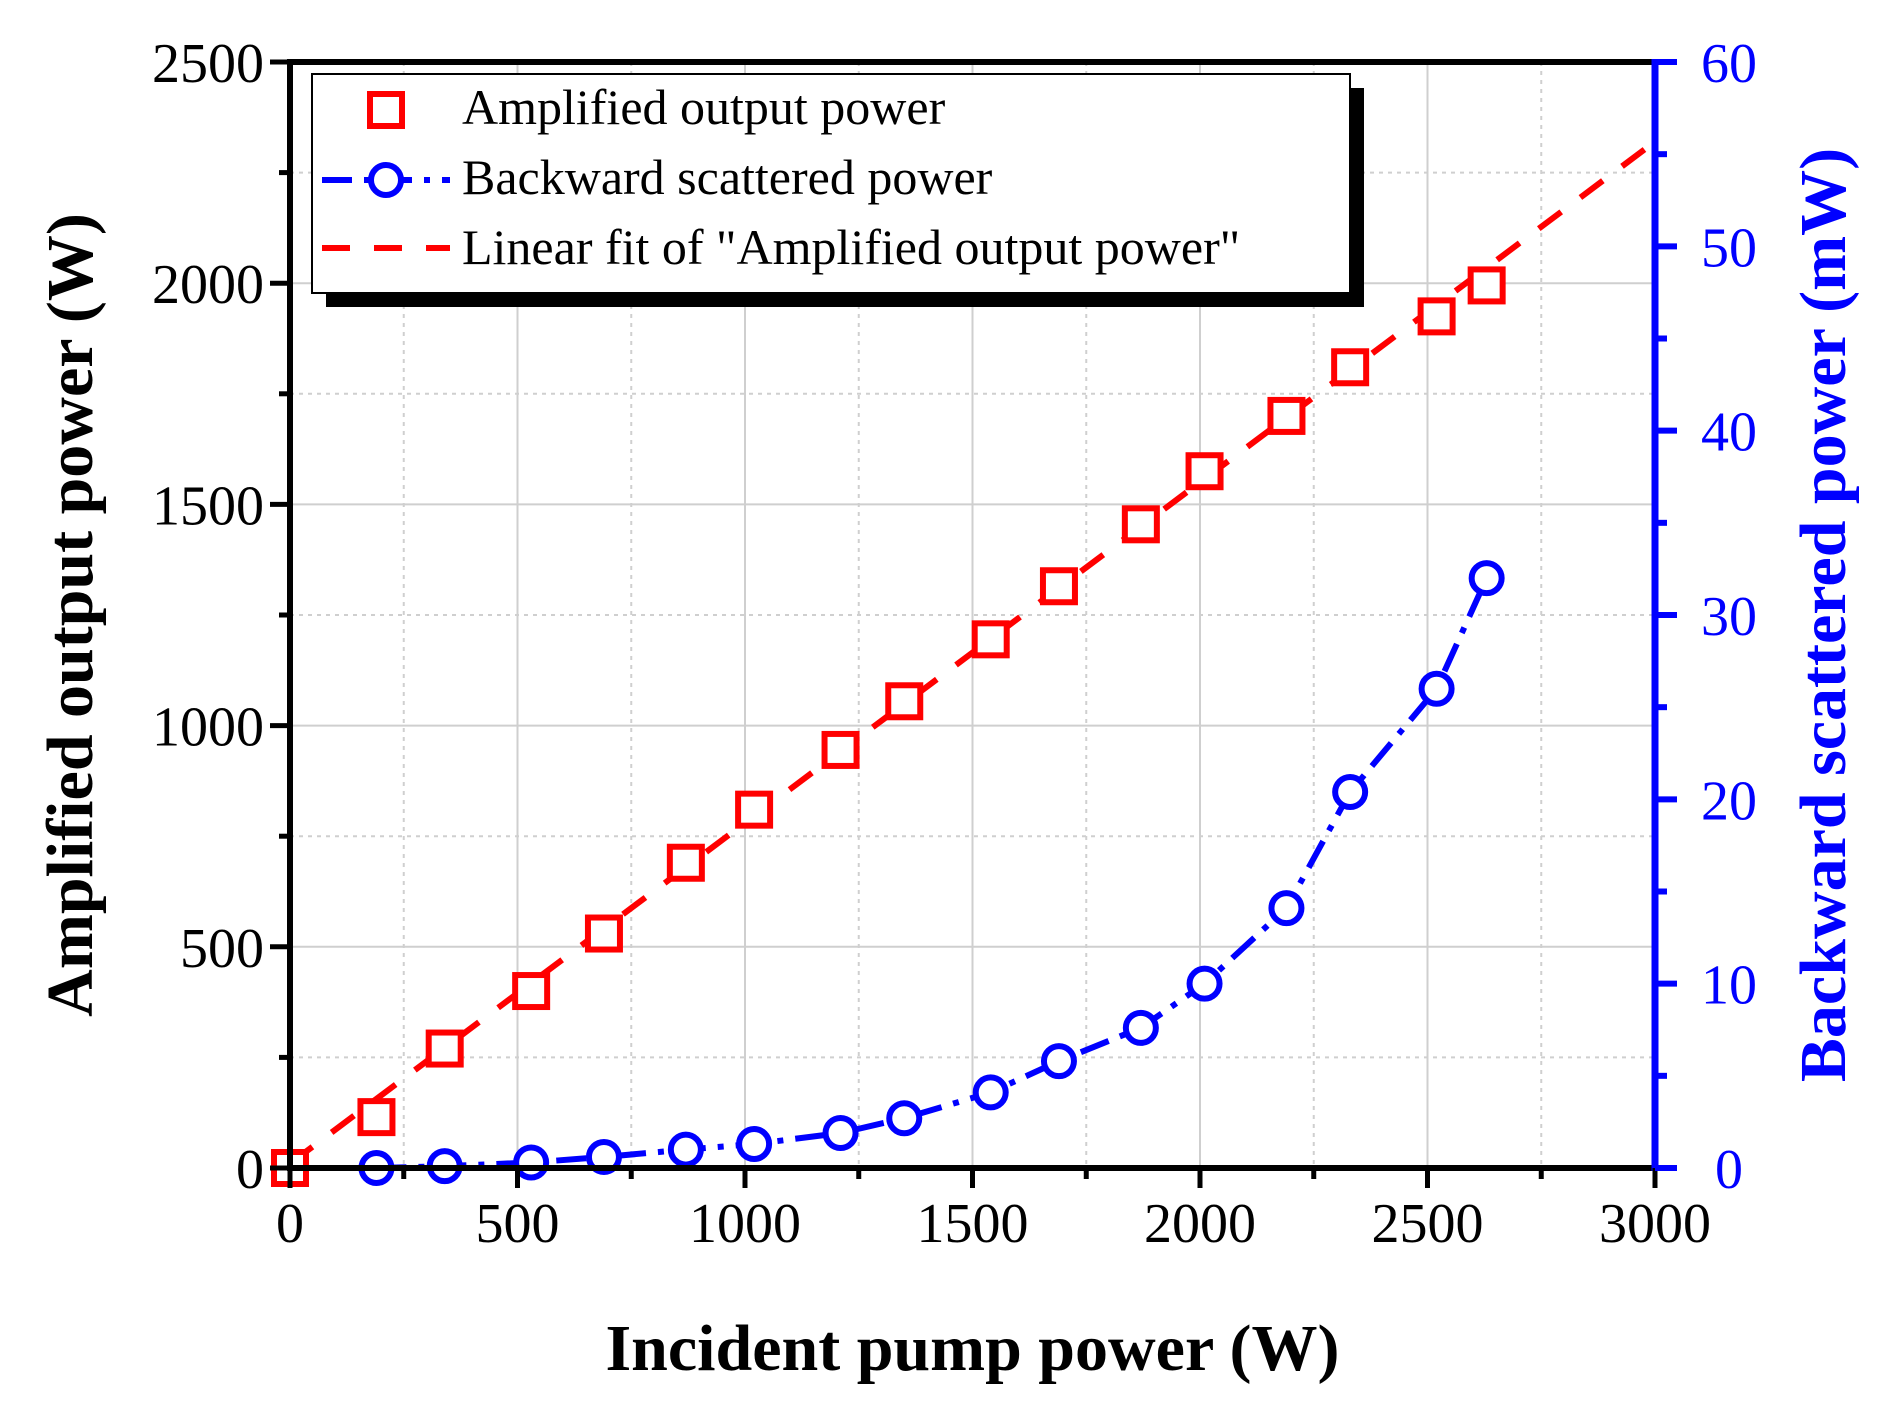 This screenshot has width=1891, height=1402. I want to click on y2-tick-label: 30, so click(1729, 617).